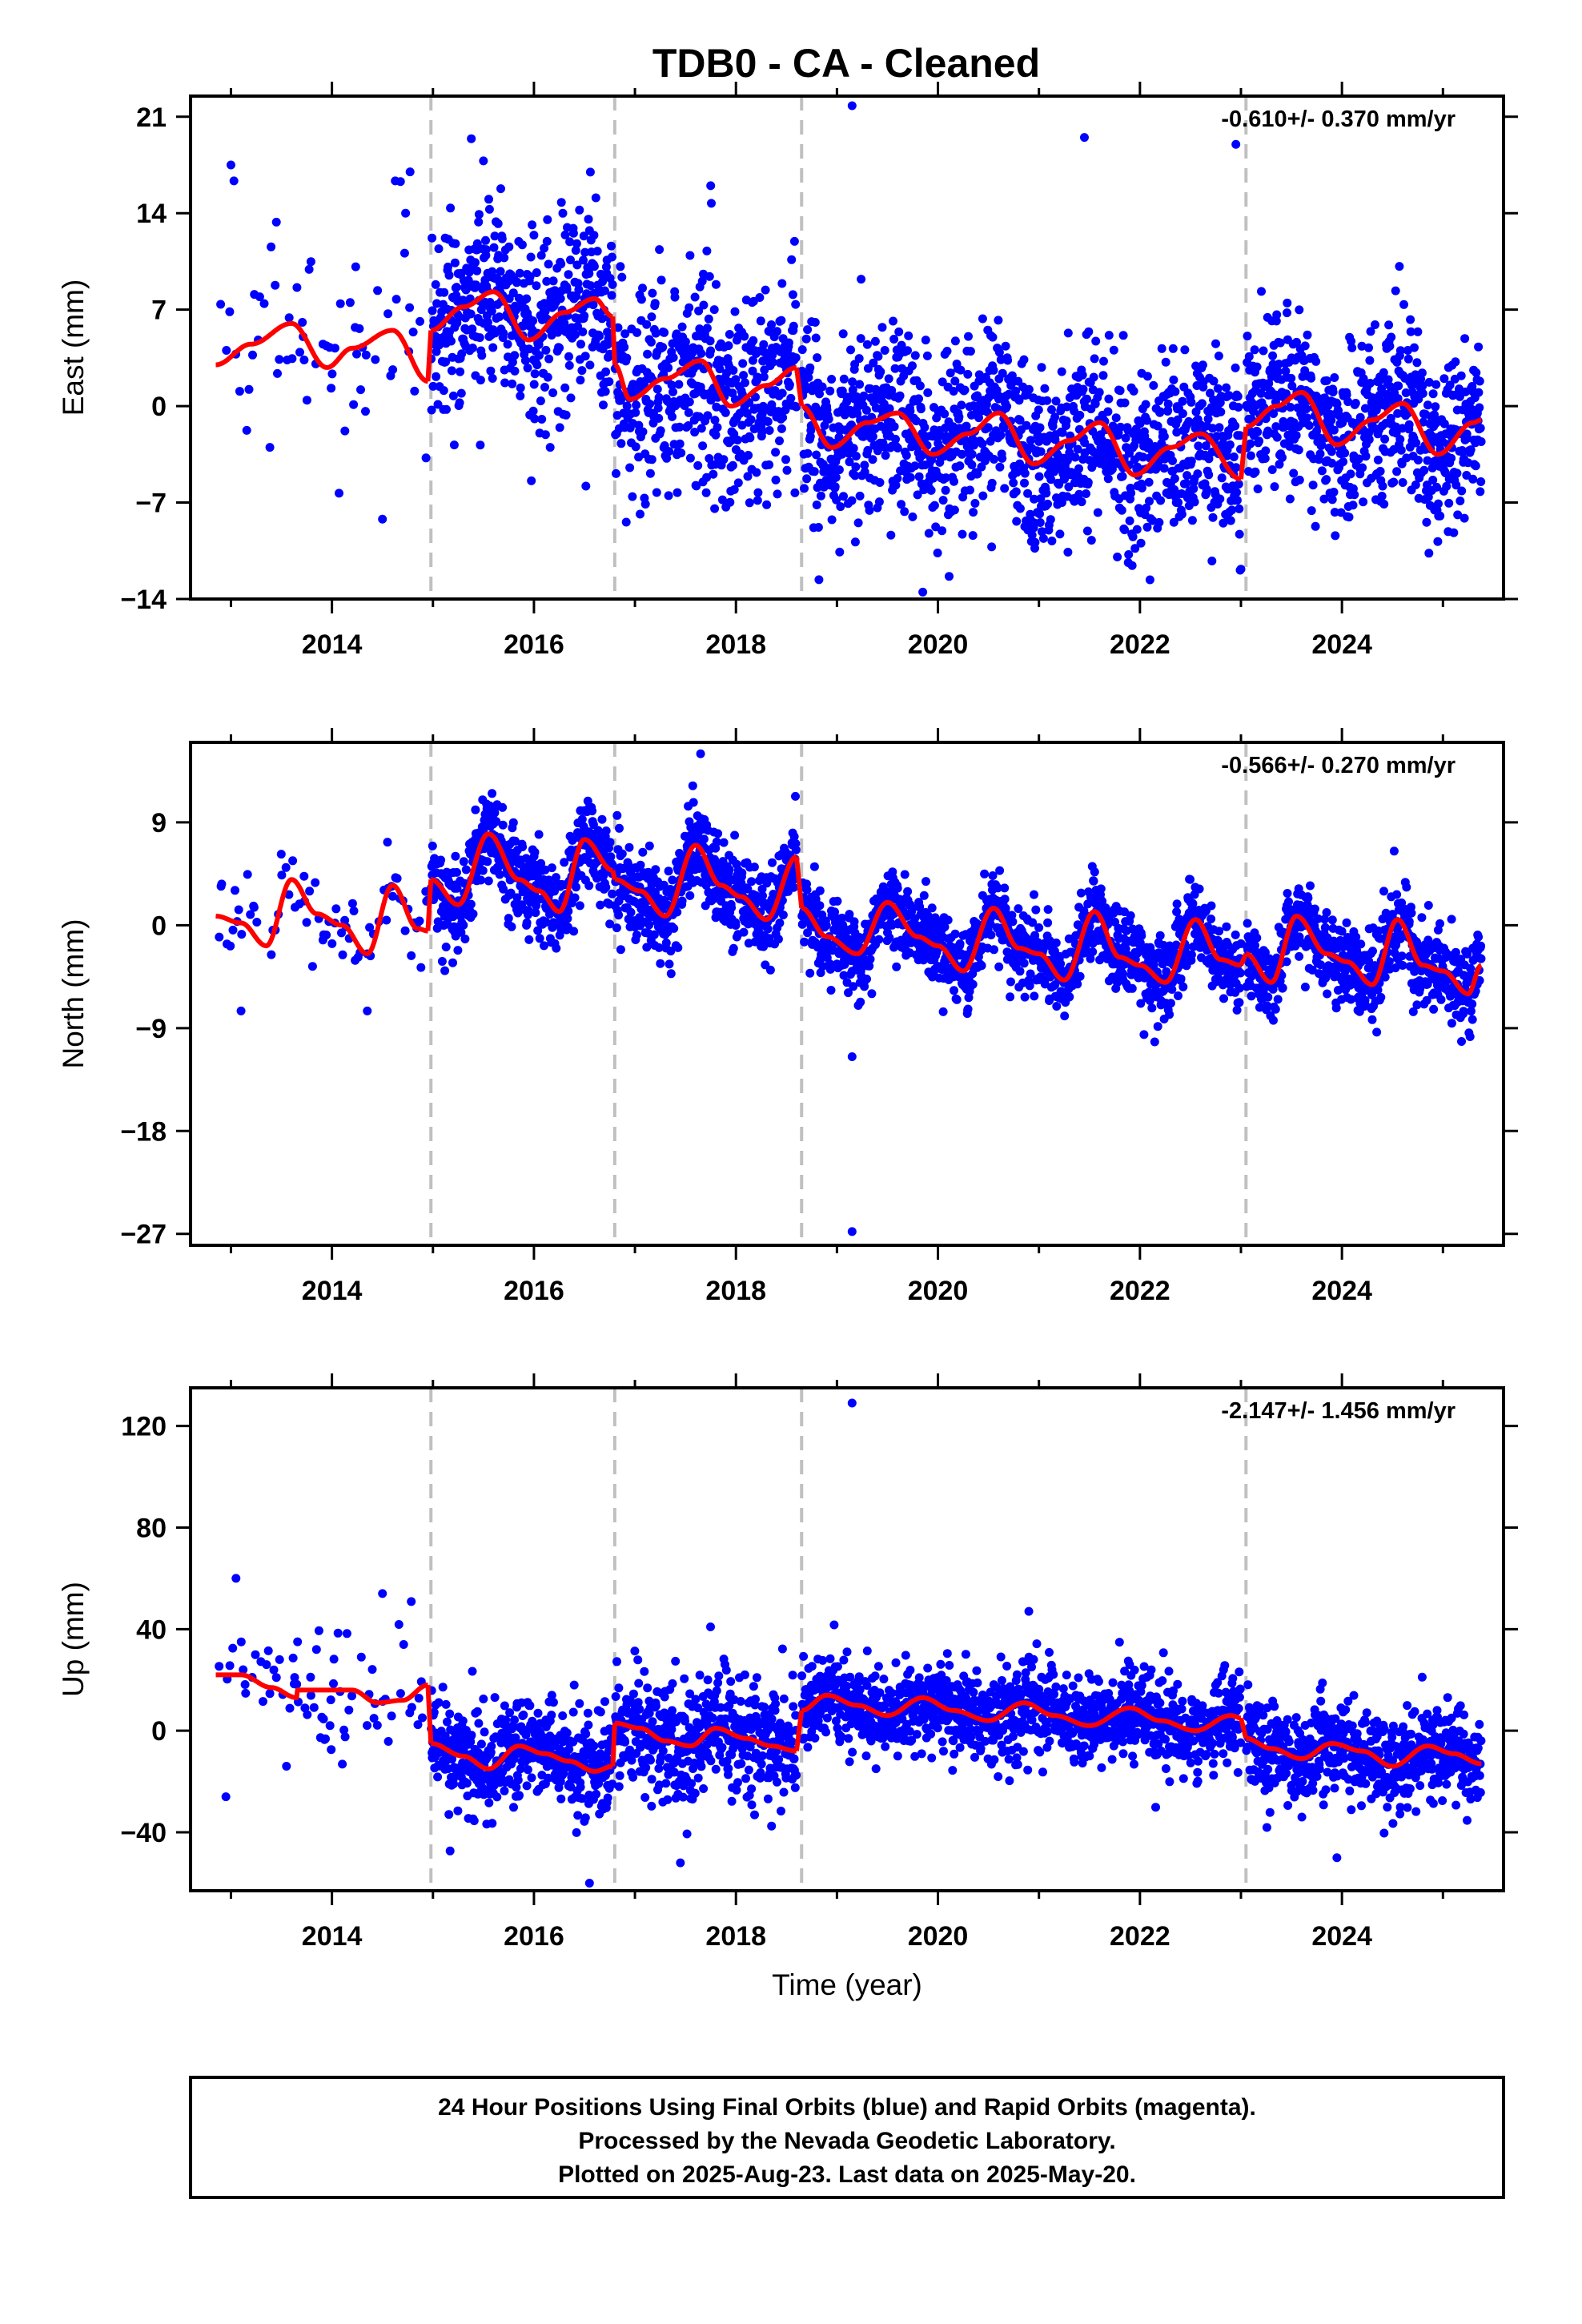 The width and height of the screenshot is (1582, 2324). What do you see at coordinates (332, 644) in the screenshot?
I see `x-tick-label: 2014` at bounding box center [332, 644].